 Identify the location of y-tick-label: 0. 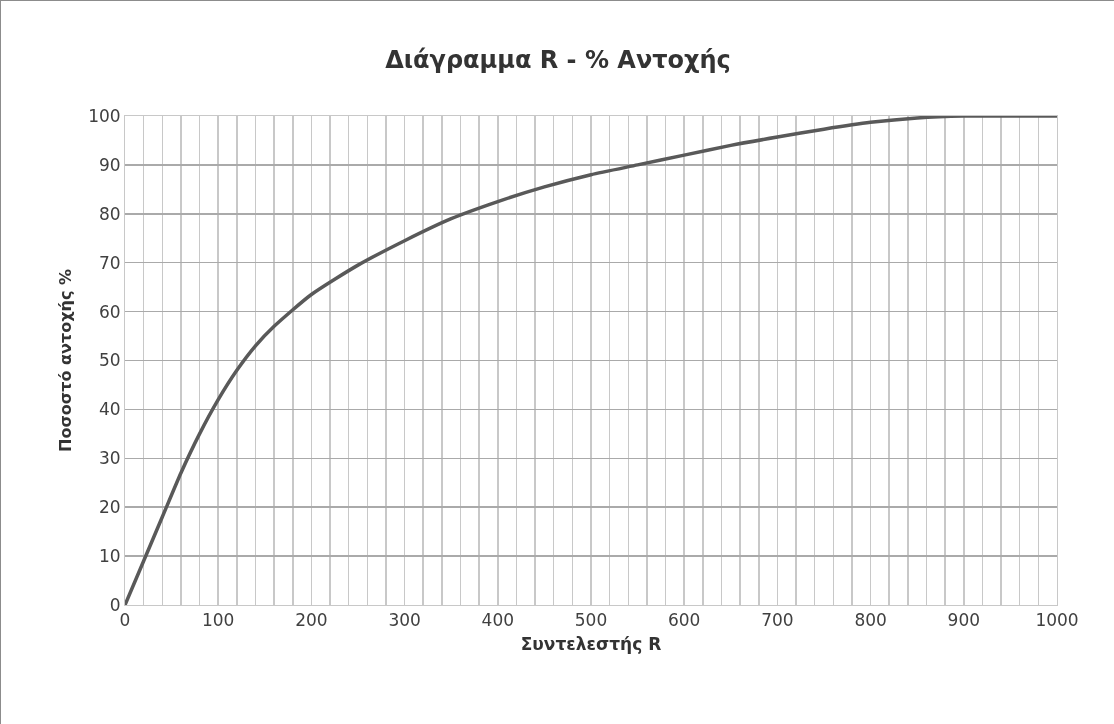
(115, 604).